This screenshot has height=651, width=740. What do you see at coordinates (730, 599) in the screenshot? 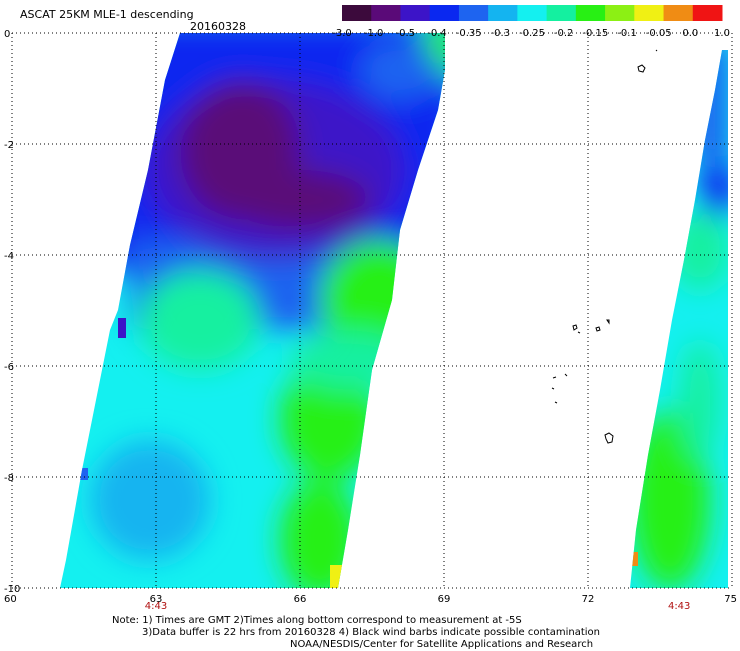
I see `lon-label-75: 75` at bounding box center [730, 599].